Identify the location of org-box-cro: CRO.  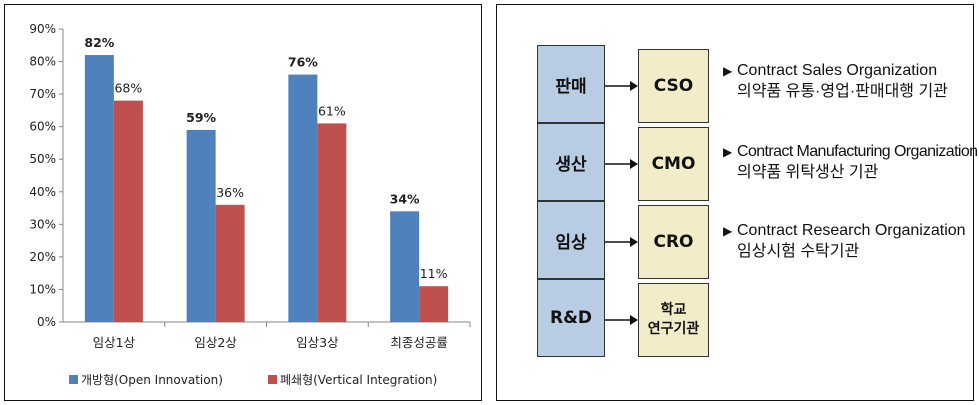
(673, 242).